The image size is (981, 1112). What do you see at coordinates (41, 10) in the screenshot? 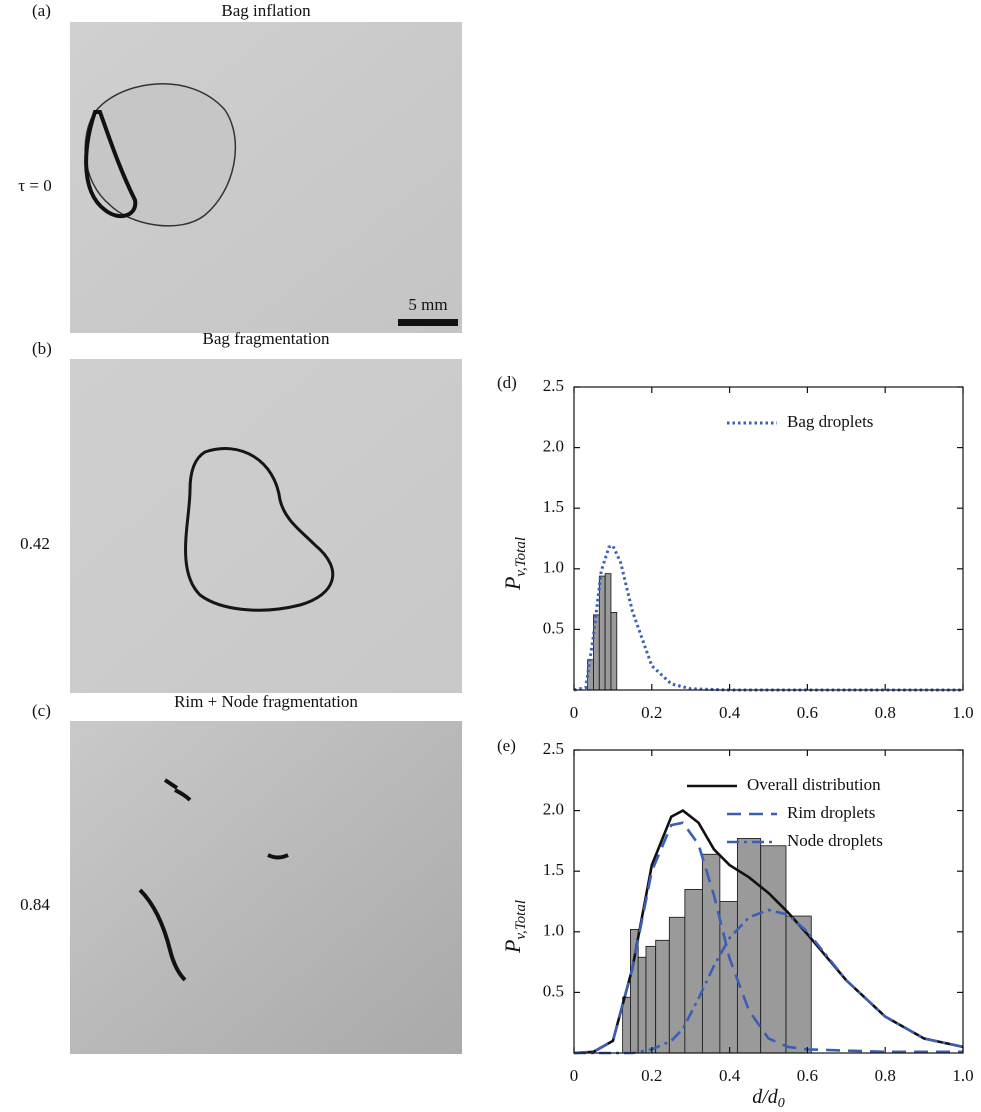
I see `panel-label: (a)` at bounding box center [41, 10].